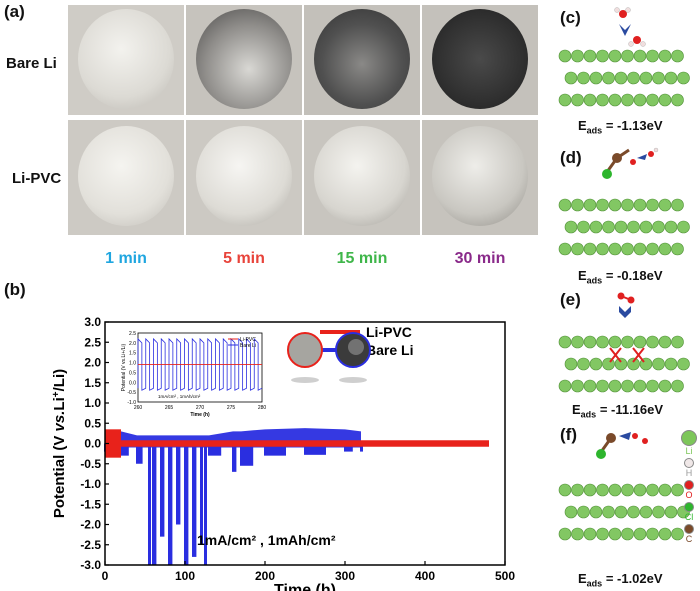 This screenshot has width=700, height=591. Describe the element at coordinates (265, 576) in the screenshot. I see `x-tick-label: 200` at that location.